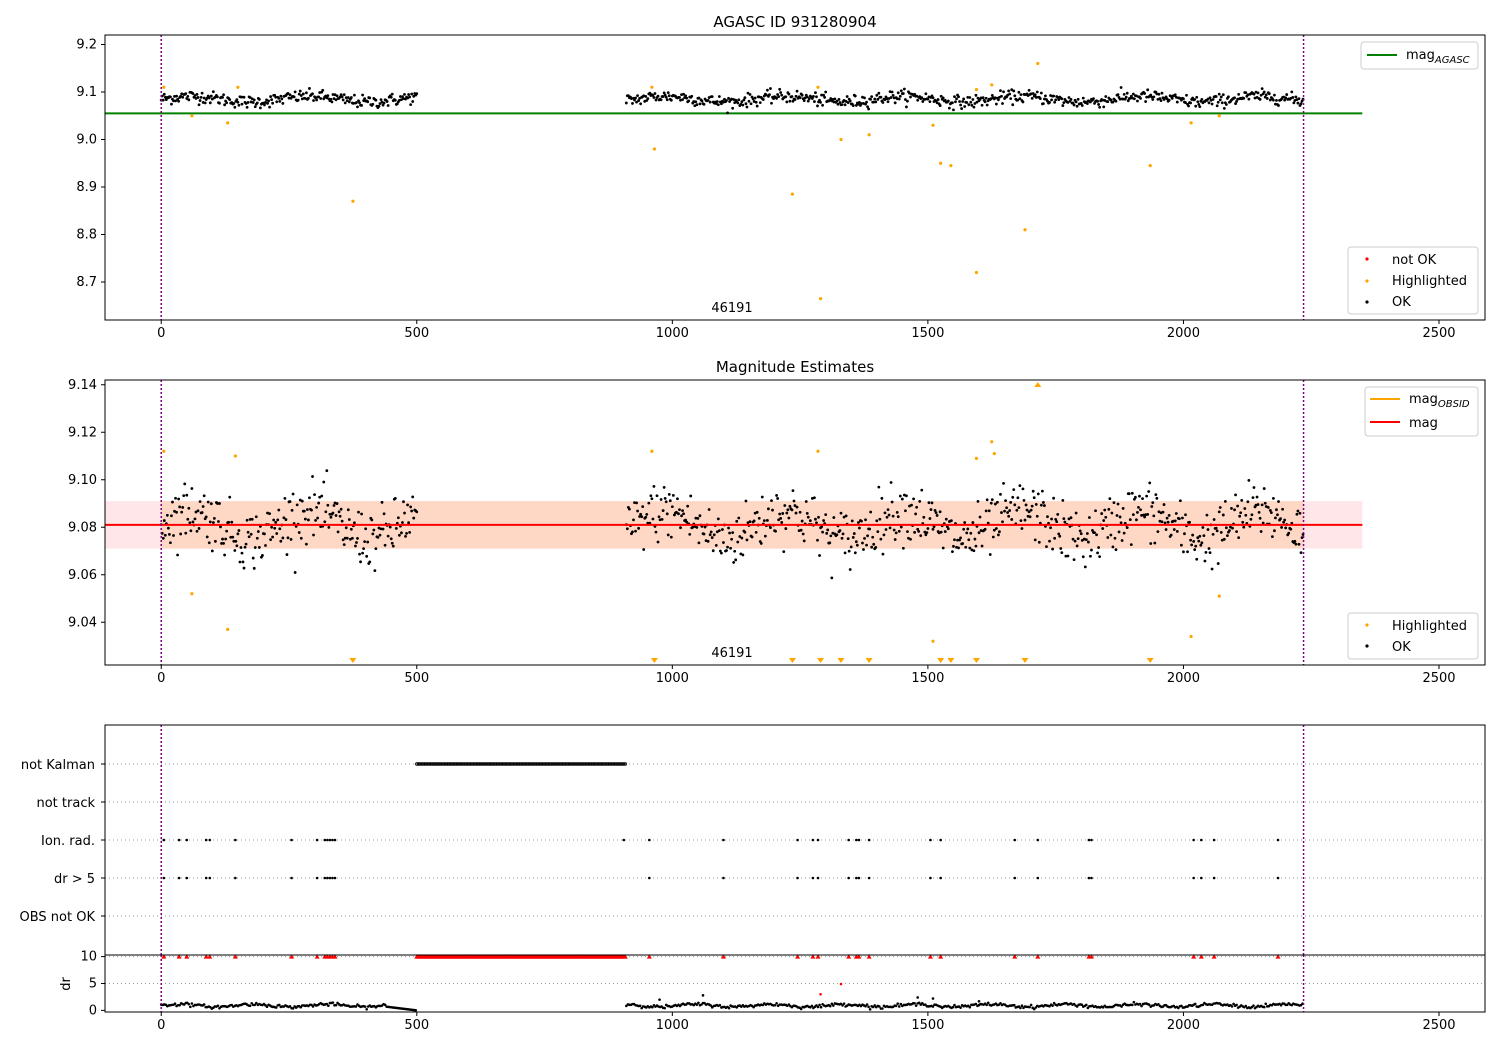  I want to click on ion-rad-point, so click(330, 840).